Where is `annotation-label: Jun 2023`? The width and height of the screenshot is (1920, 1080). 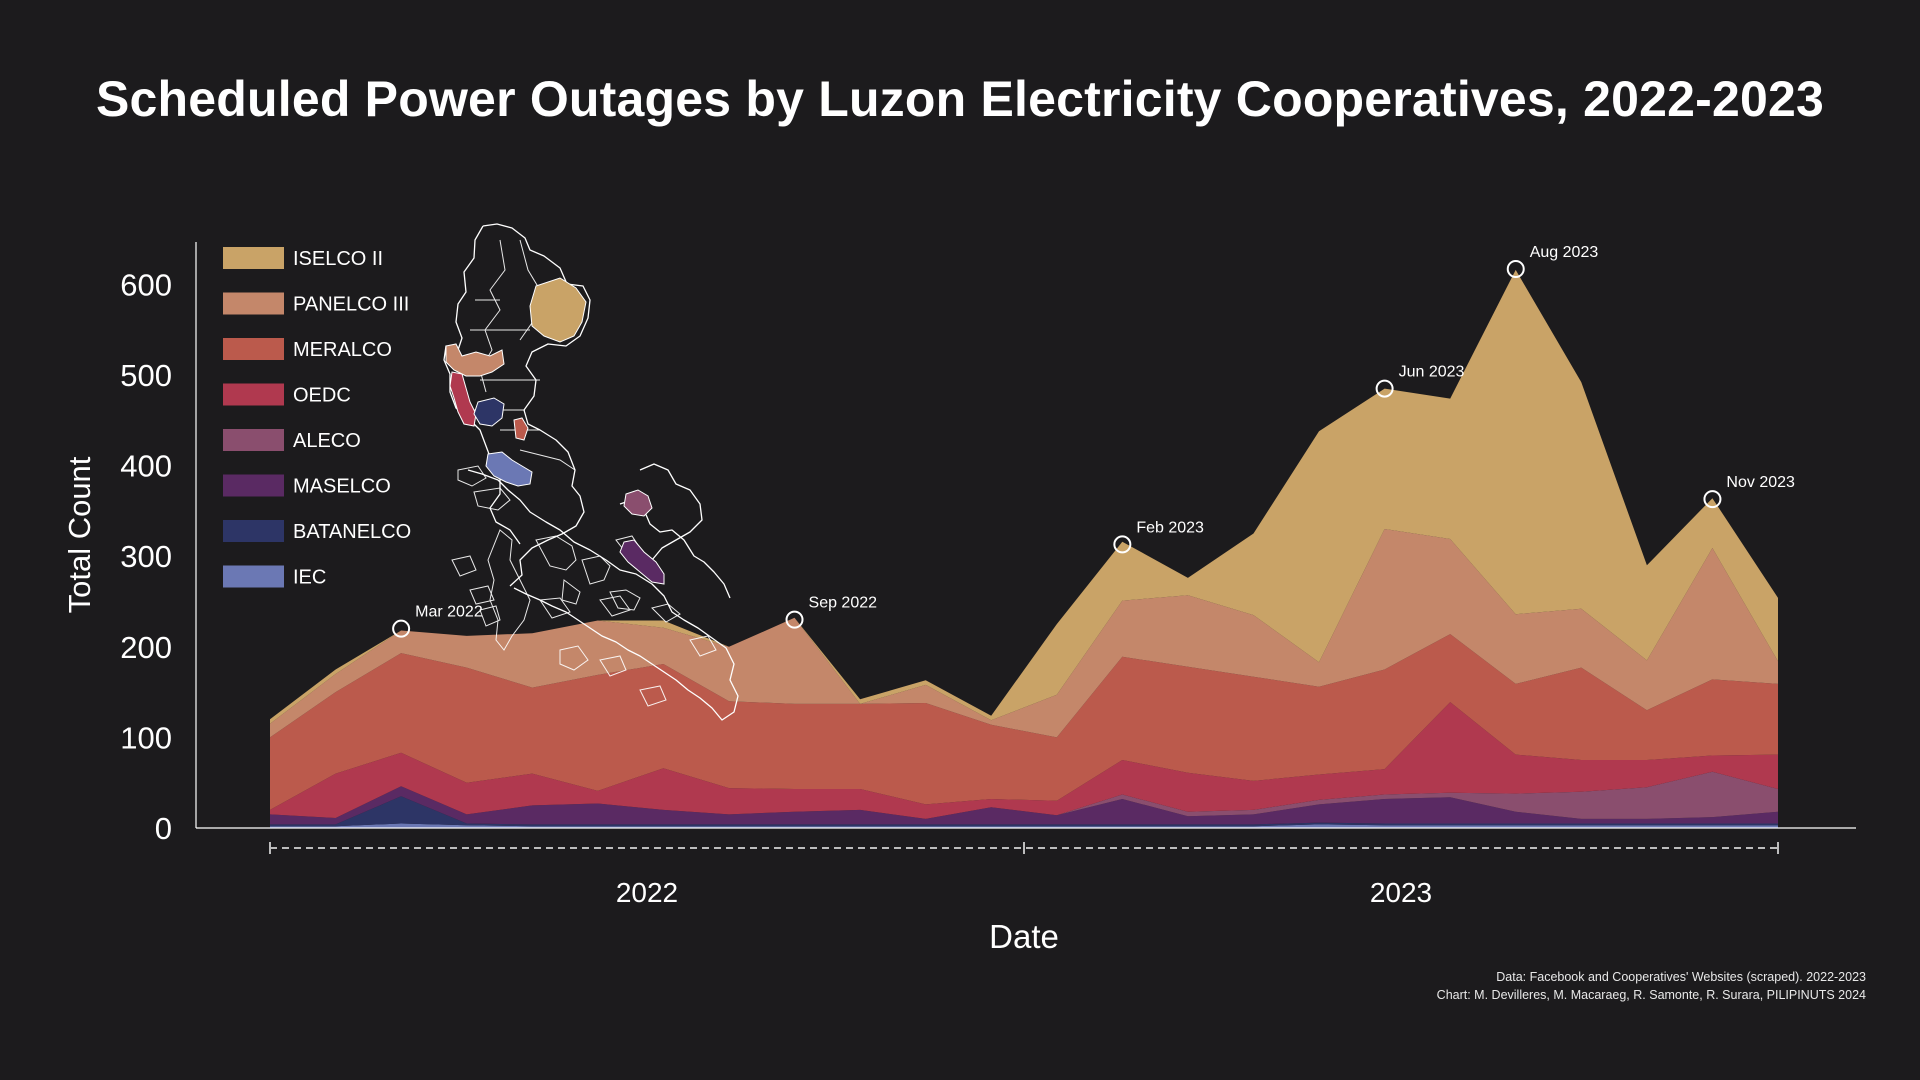 annotation-label: Jun 2023 is located at coordinates (1432, 372).